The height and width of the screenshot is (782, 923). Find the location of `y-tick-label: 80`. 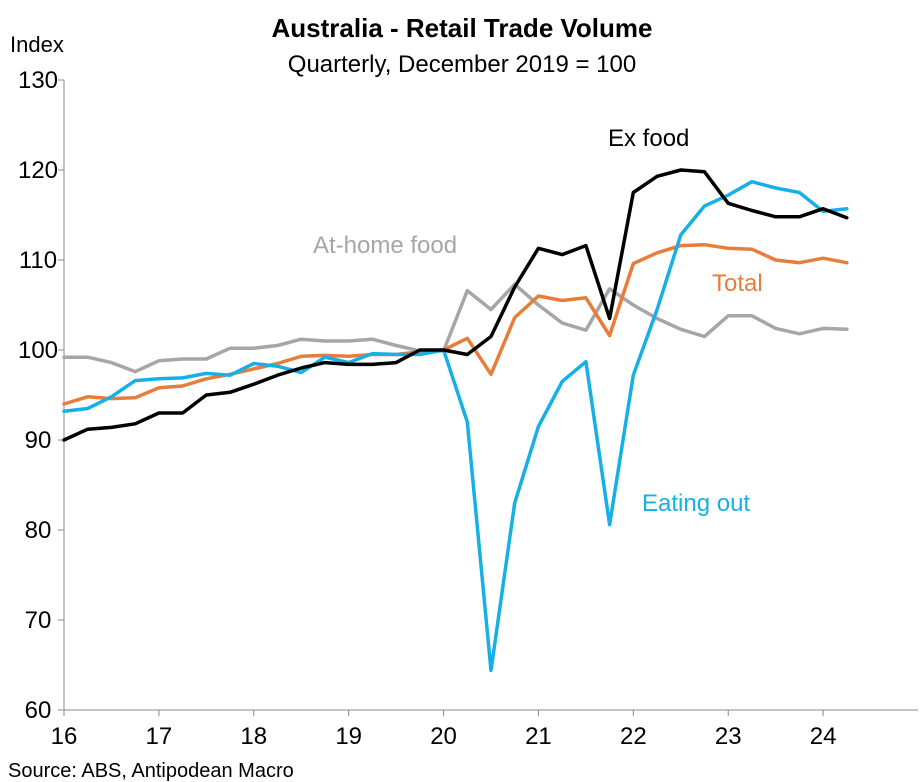

y-tick-label: 80 is located at coordinates (38, 530).